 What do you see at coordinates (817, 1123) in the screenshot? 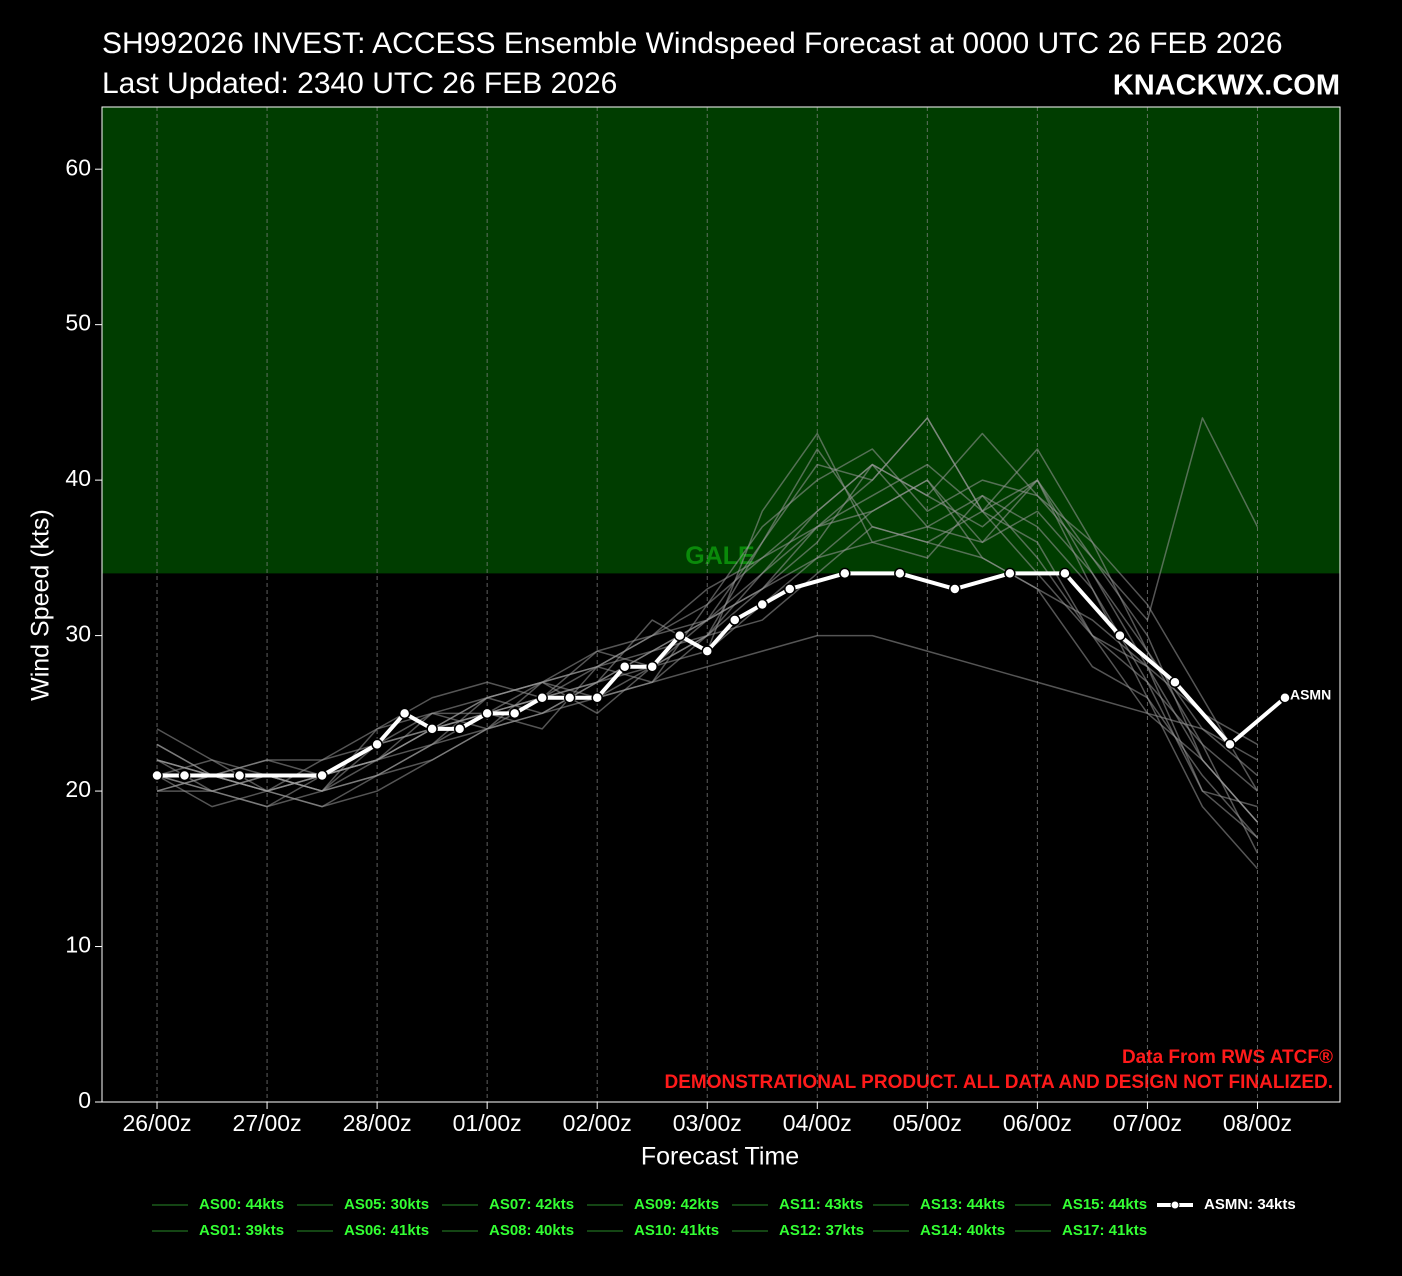
I see `x-tick-label: 04/00z` at bounding box center [817, 1123].